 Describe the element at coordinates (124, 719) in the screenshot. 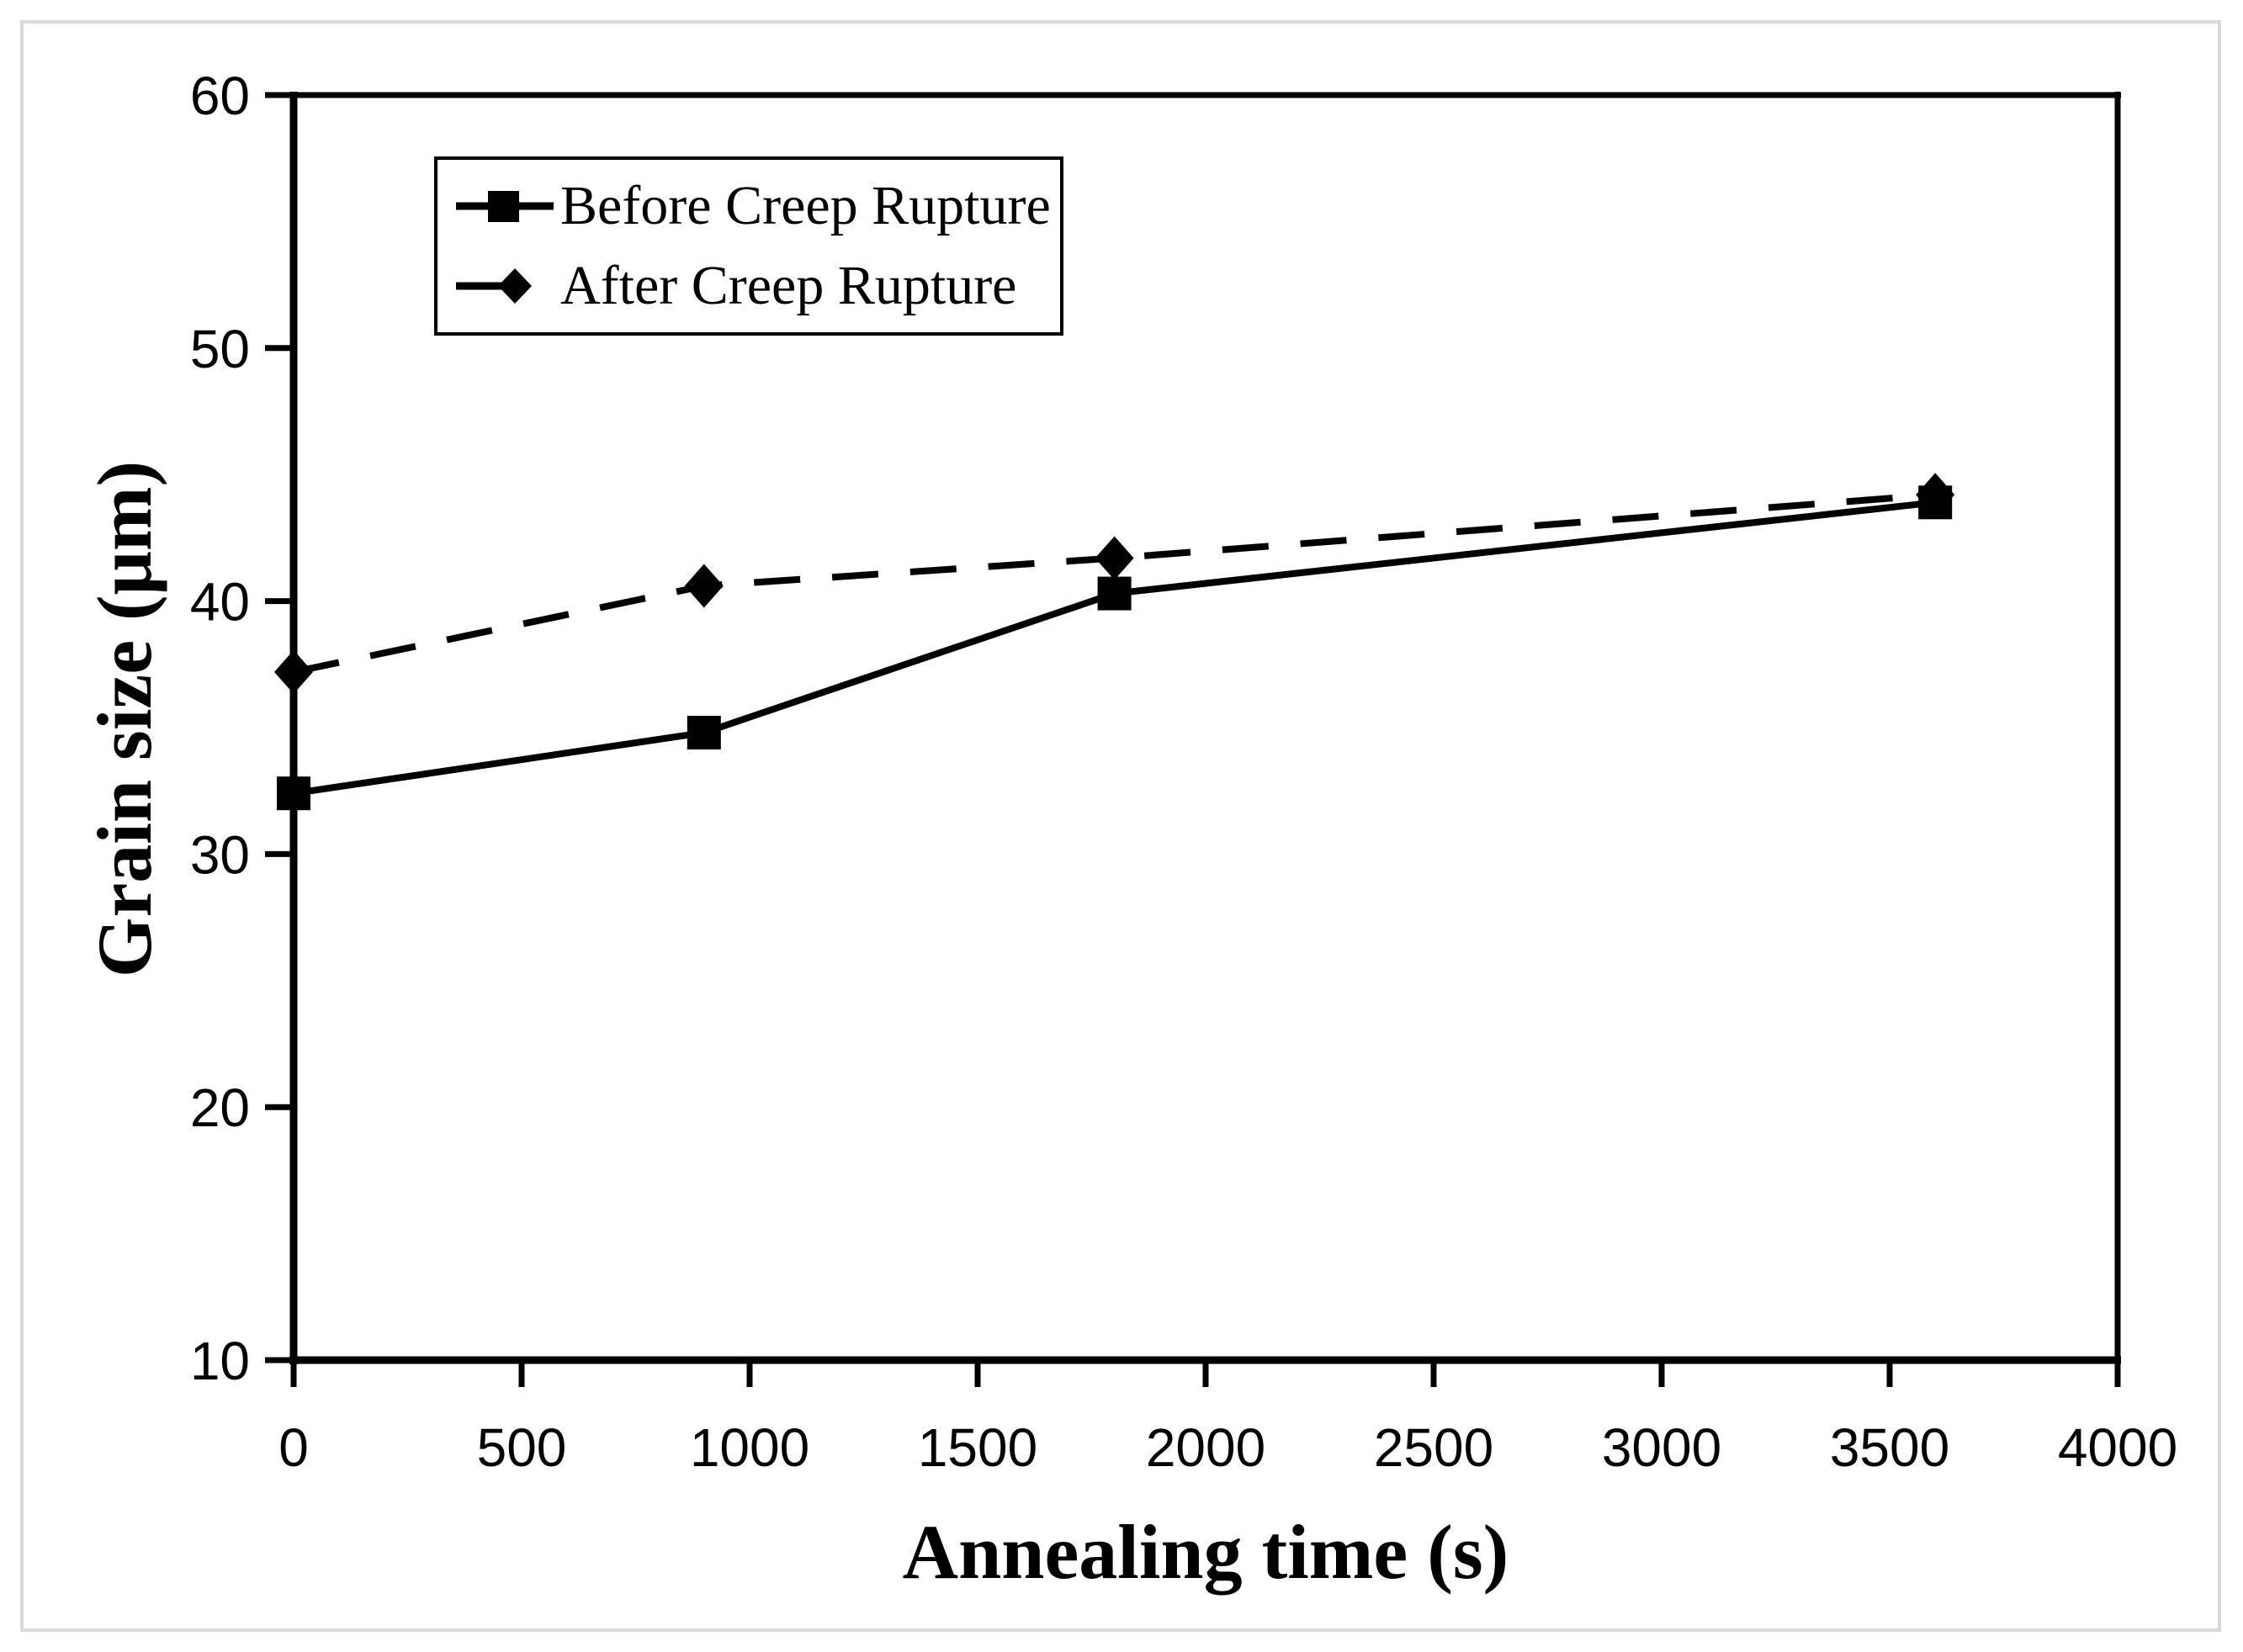

I see `y-axis-title: Grain size (μm)` at that location.